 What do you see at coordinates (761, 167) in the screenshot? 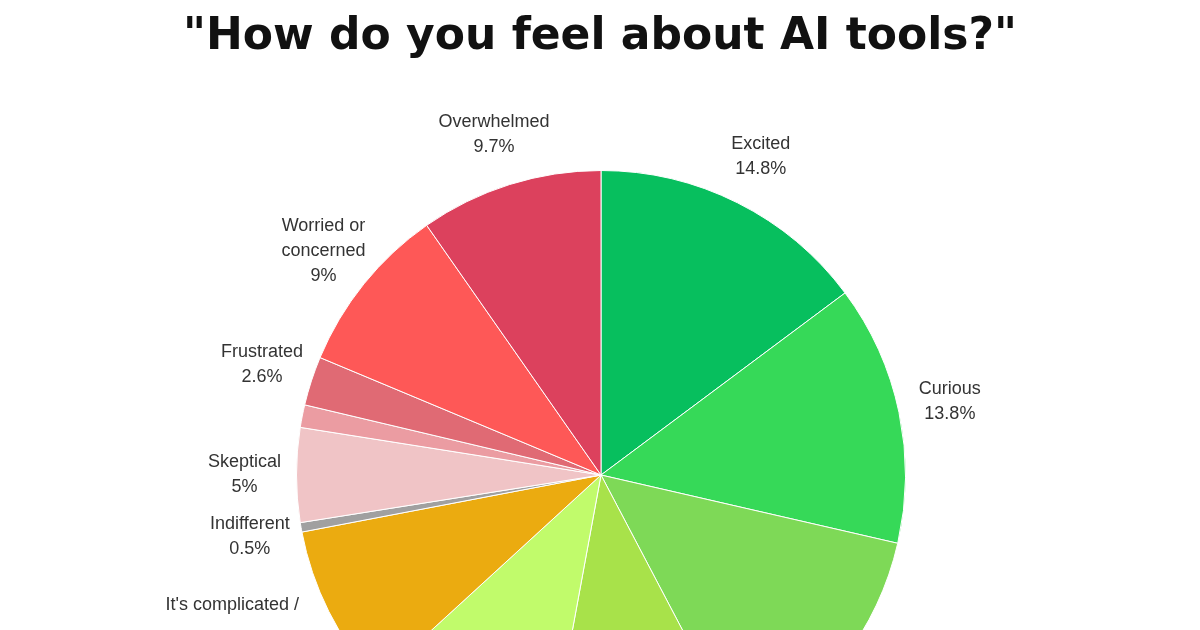
I see `data-label: 14.8%` at bounding box center [761, 167].